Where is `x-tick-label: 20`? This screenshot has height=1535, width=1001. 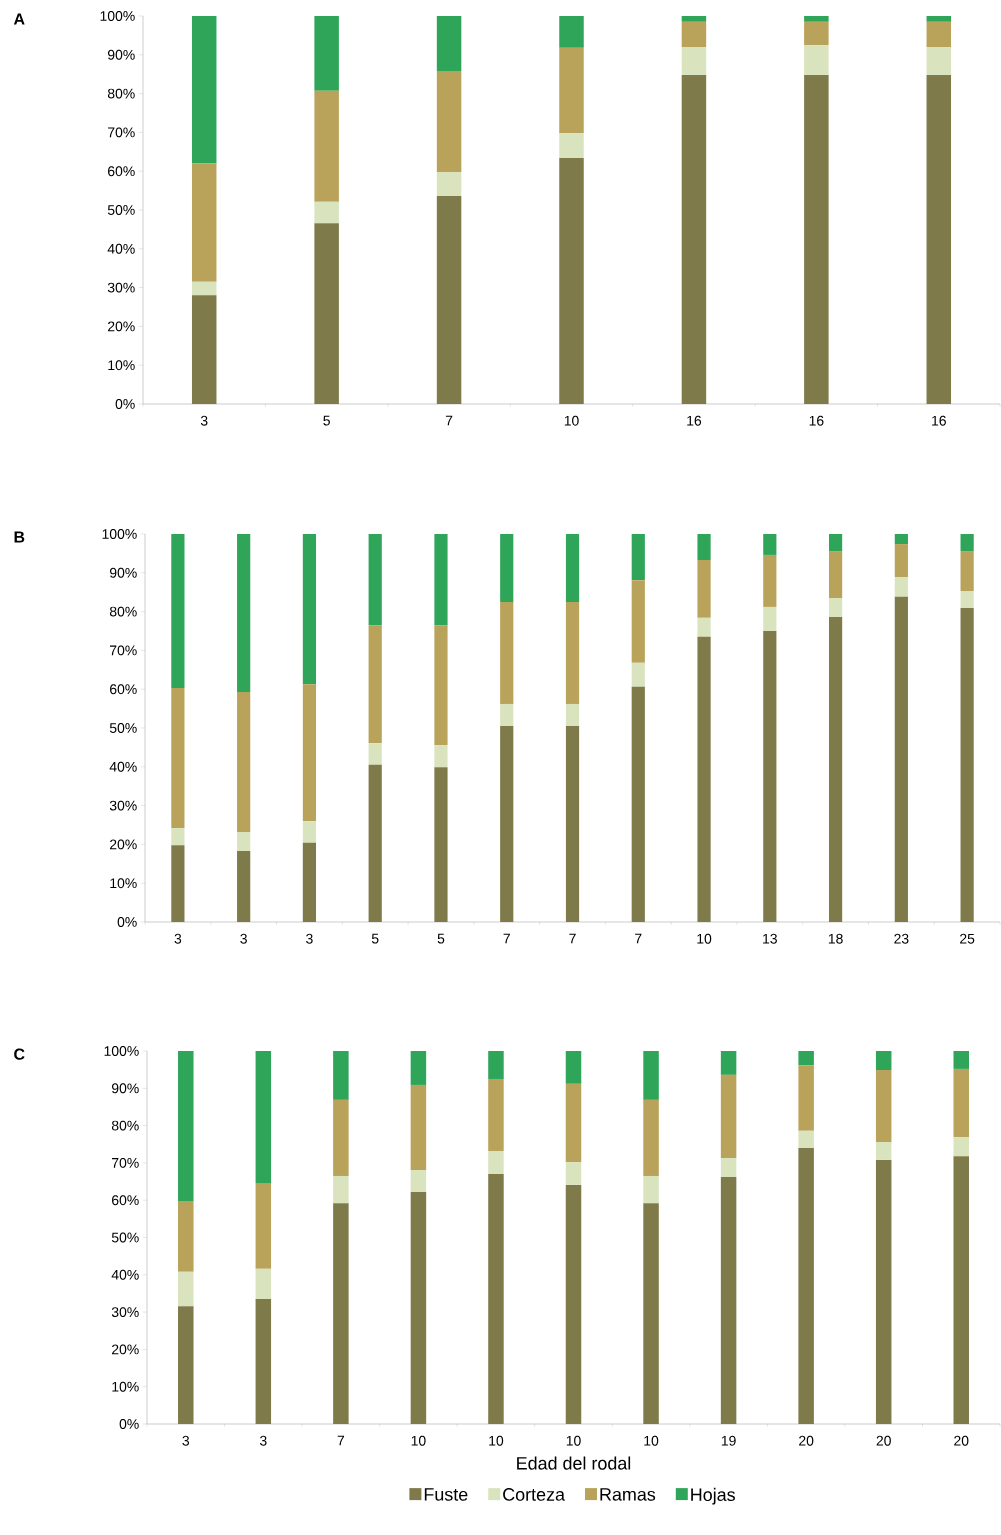
x-tick-label: 20 is located at coordinates (961, 1440).